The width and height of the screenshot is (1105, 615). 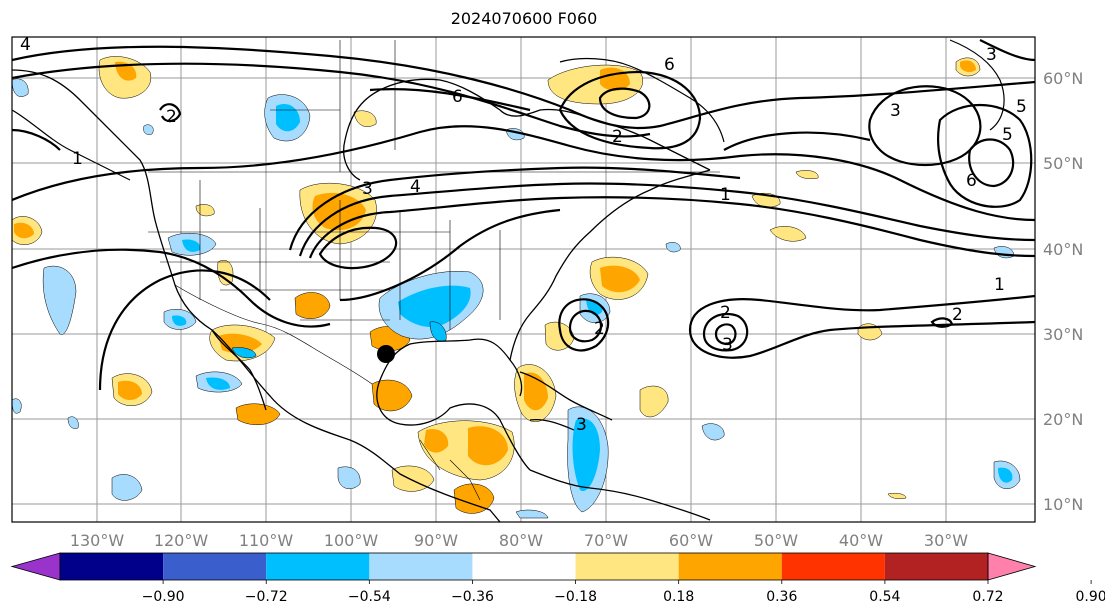 What do you see at coordinates (776, 540) in the screenshot?
I see `longitude-label: 50°W` at bounding box center [776, 540].